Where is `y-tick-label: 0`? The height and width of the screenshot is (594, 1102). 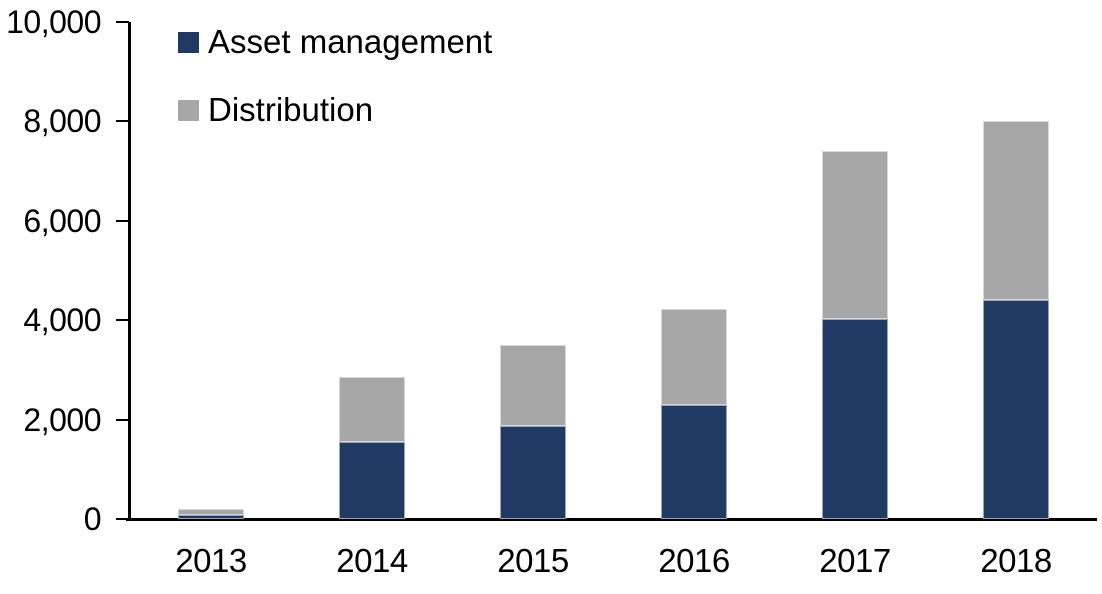
y-tick-label: 0 is located at coordinates (92, 519).